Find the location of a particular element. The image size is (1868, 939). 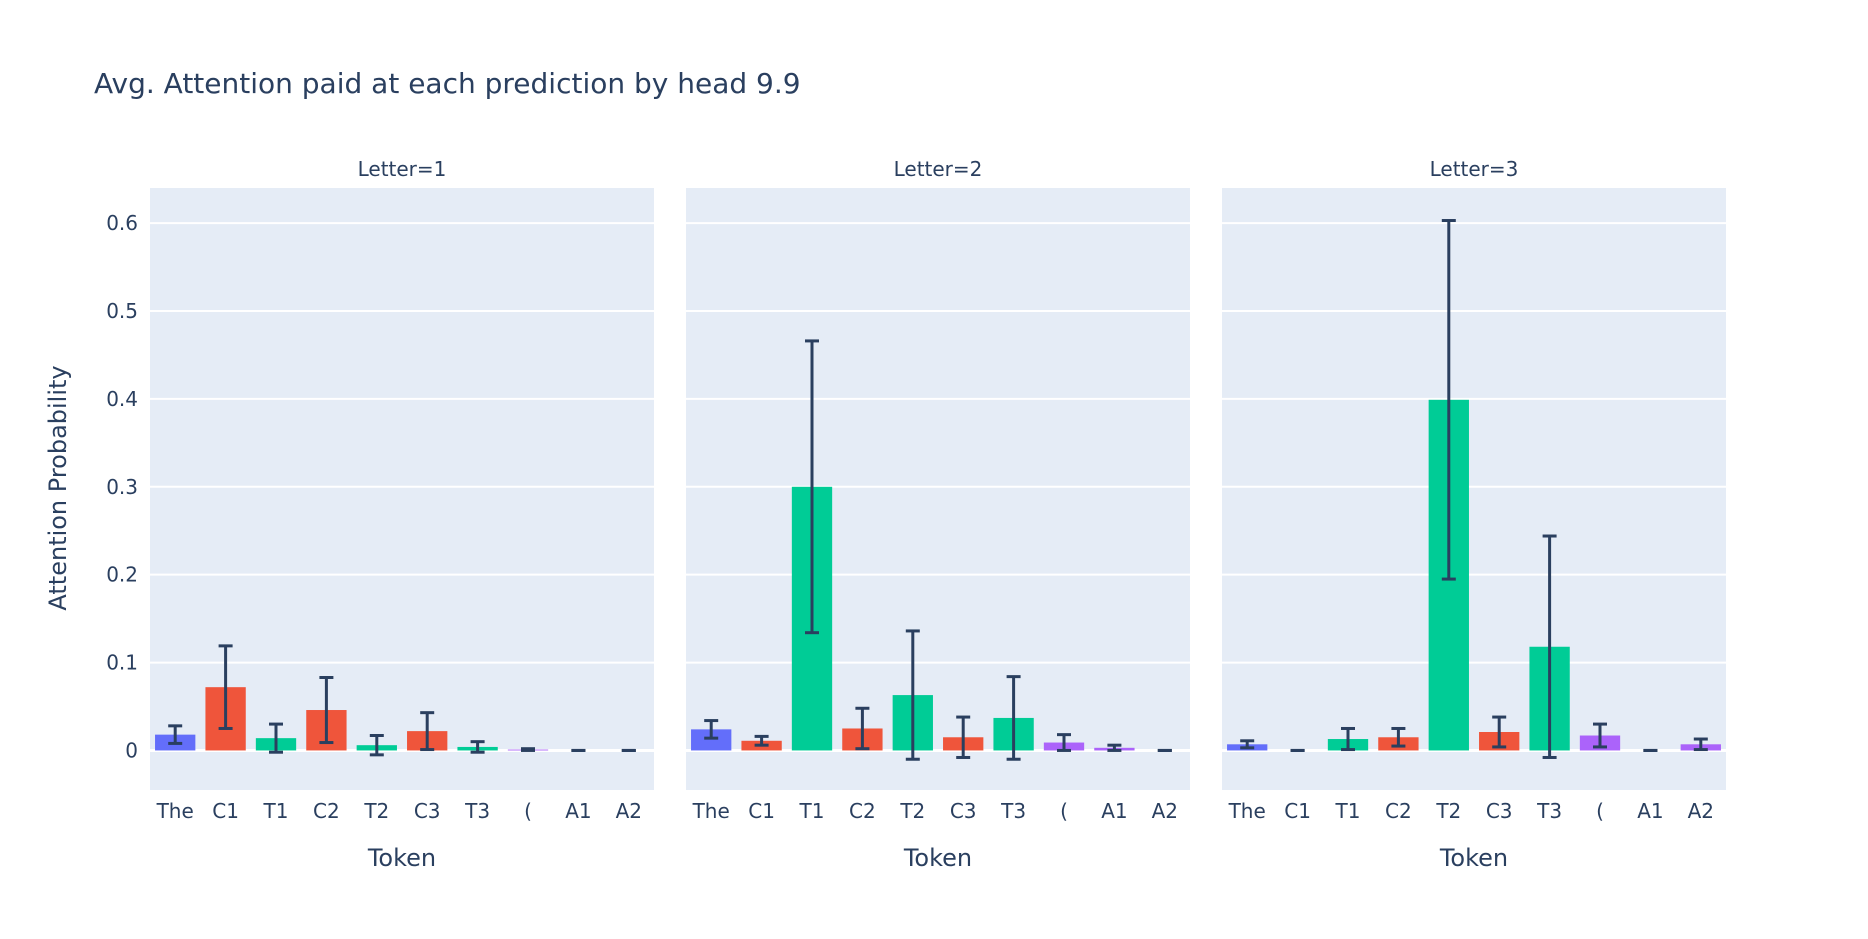

y-tick-label: 0 is located at coordinates (131, 750).